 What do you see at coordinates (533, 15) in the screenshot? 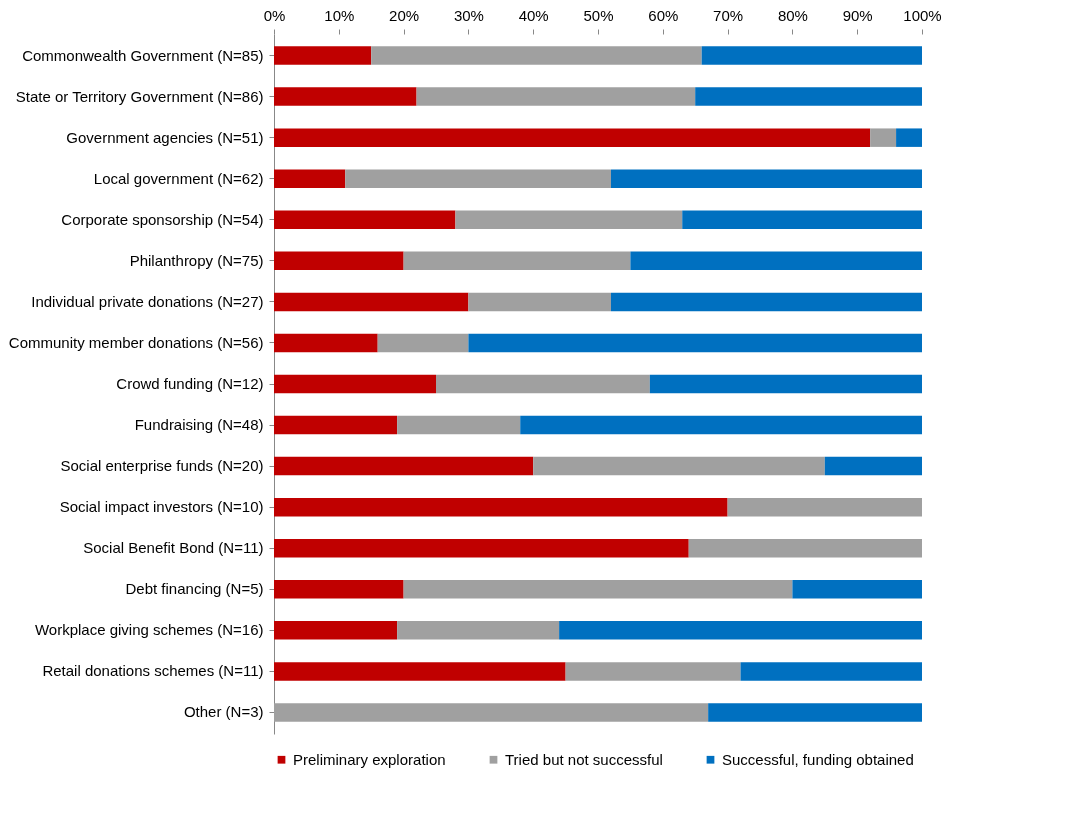
I see `x-tick-label: 40%` at bounding box center [533, 15].